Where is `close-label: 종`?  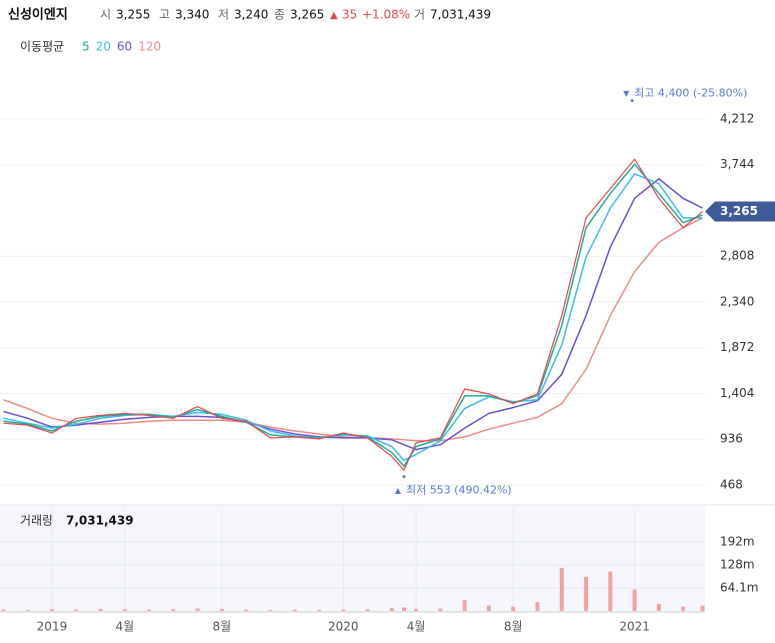
close-label: 종 is located at coordinates (279, 15).